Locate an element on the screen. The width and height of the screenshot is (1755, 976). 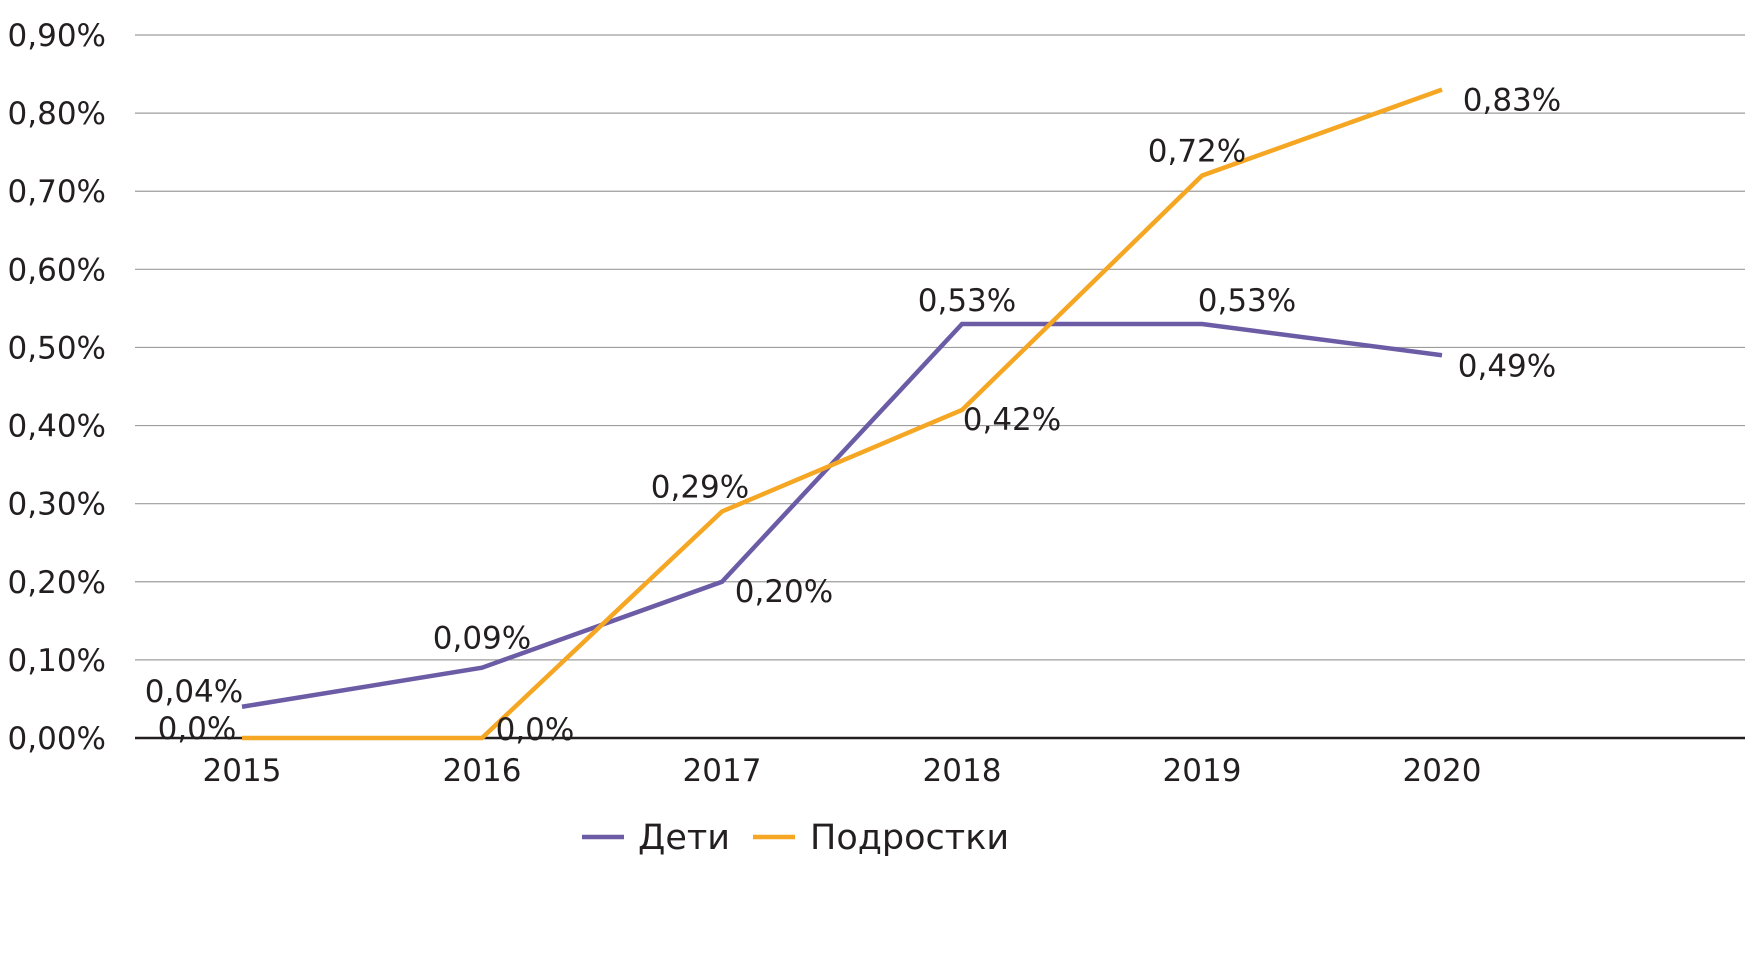
data-label: 0,20% is located at coordinates (784, 592).